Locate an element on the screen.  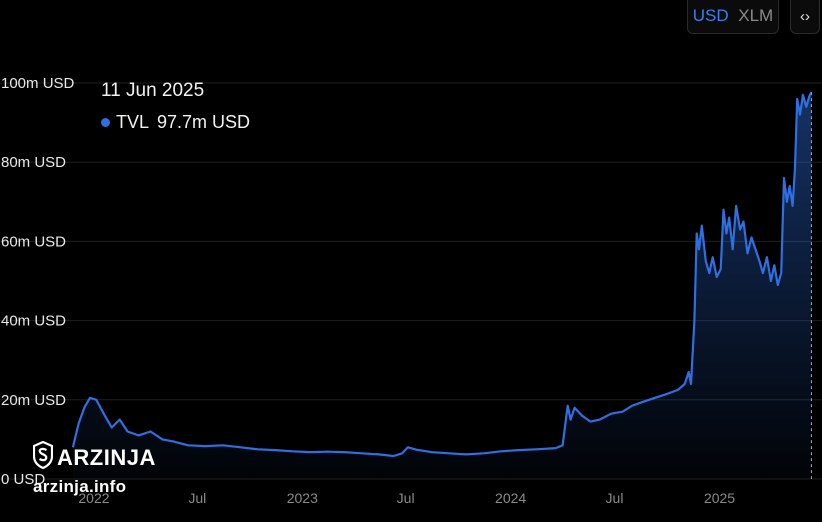
y-tick-label: 60m USD is located at coordinates (33, 241).